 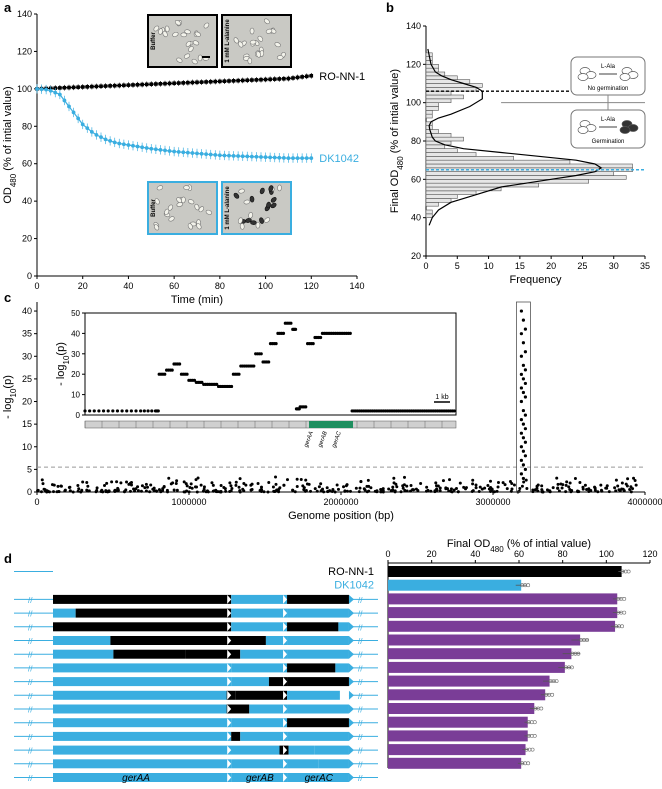 What do you see at coordinates (36, 502) in the screenshot?
I see `x-tick-label: 0` at bounding box center [36, 502].